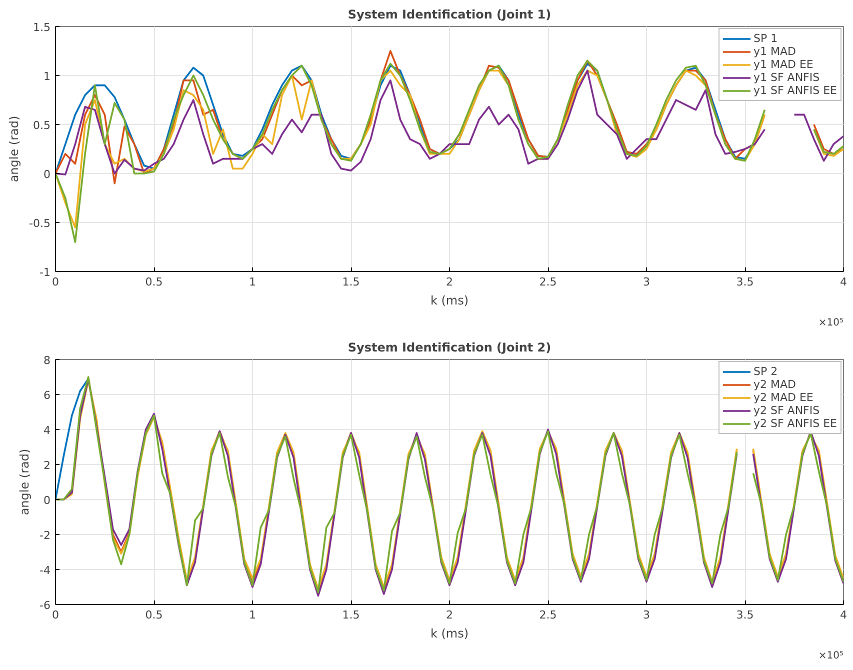 The image size is (853, 670). What do you see at coordinates (45, 535) in the screenshot?
I see `y-tick-label: -2` at bounding box center [45, 535].